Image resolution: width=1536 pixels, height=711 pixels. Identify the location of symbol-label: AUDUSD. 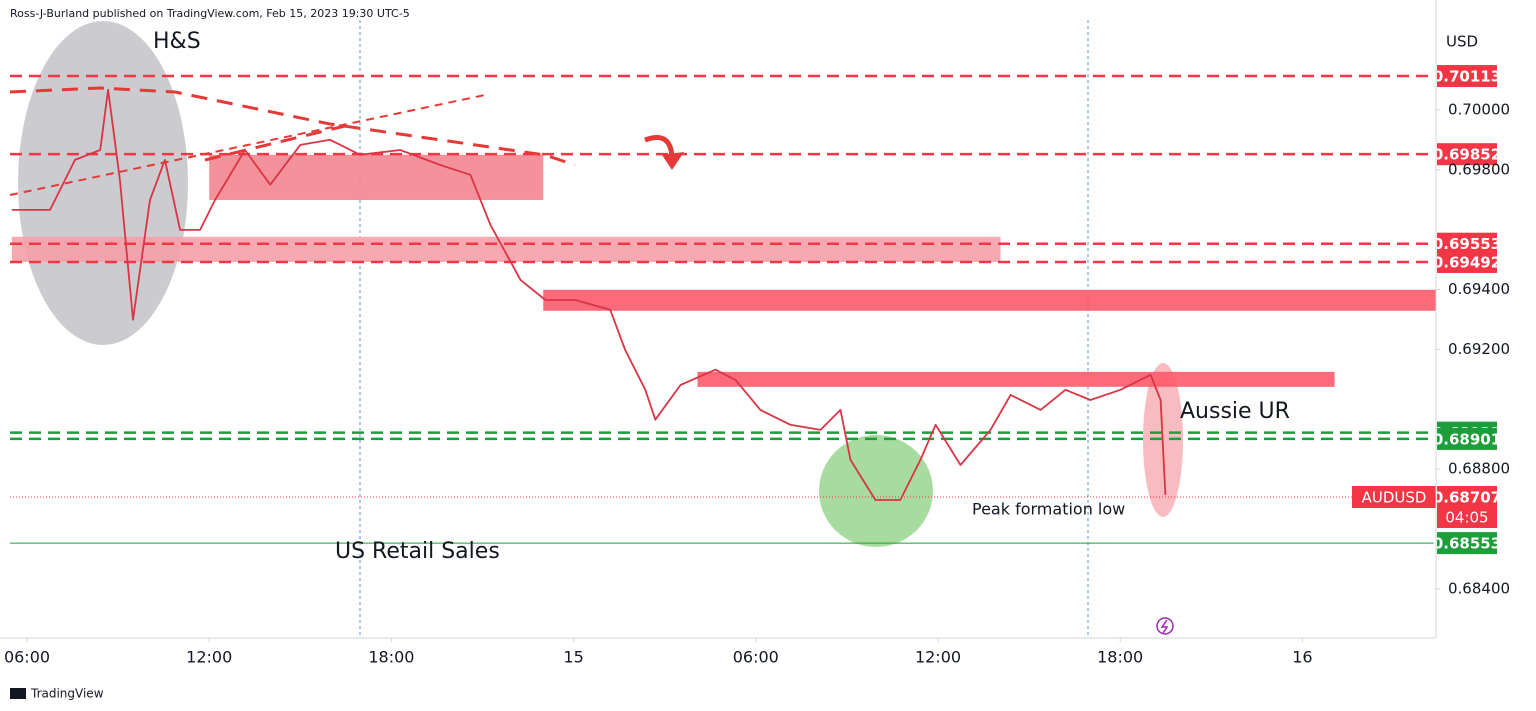
(1394, 497).